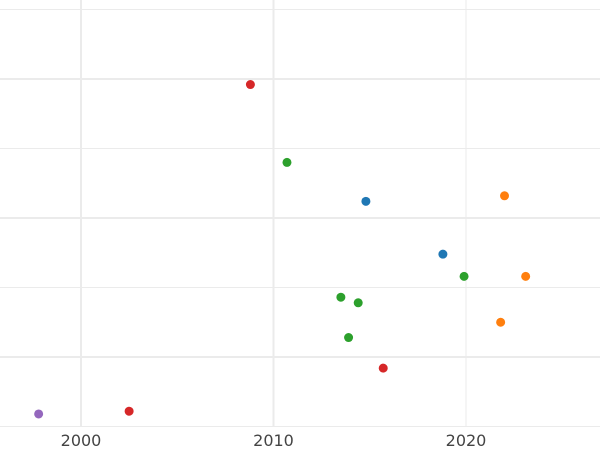 This screenshot has width=600, height=450. I want to click on x-tick-label: 2020, so click(466, 440).